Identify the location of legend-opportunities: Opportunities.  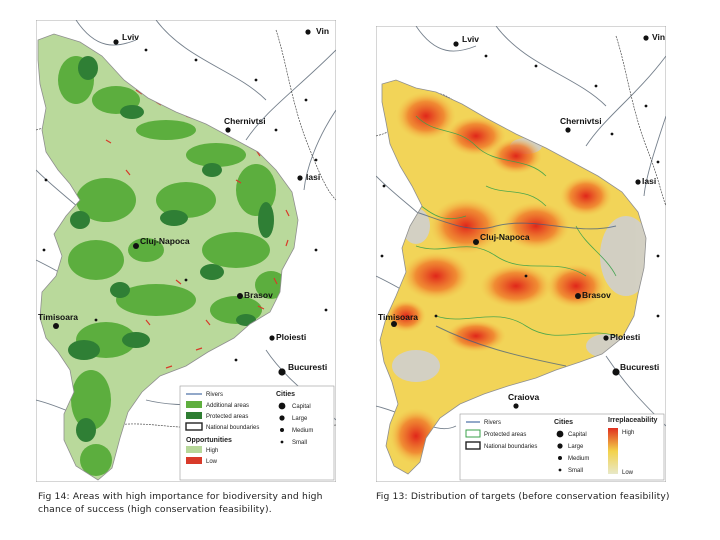
(209, 440).